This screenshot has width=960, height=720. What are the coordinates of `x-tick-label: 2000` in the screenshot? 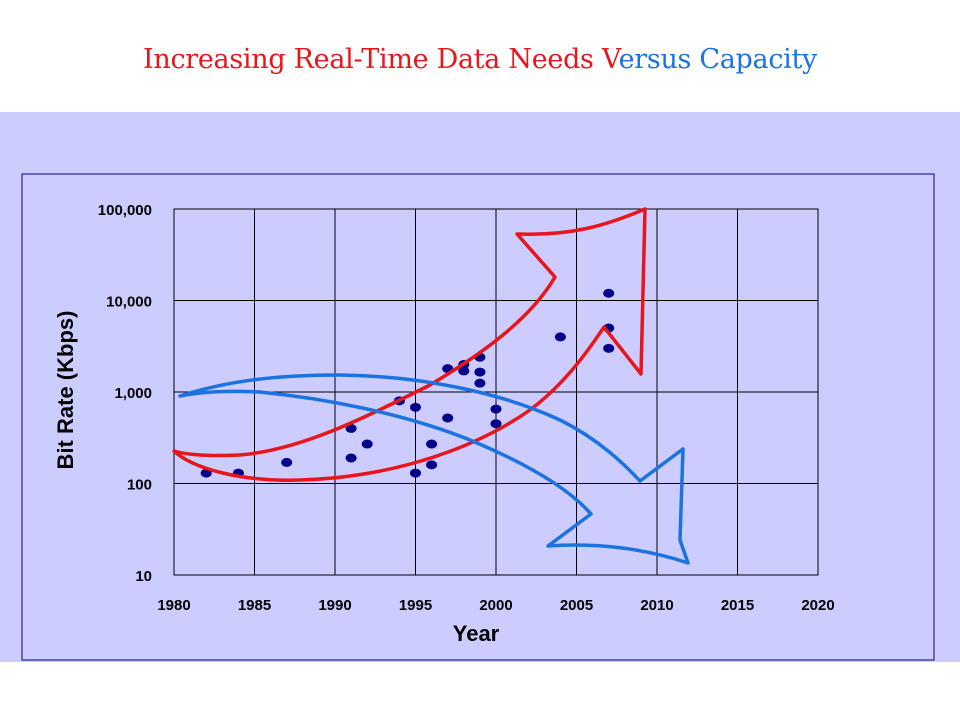 It's located at (495, 605).